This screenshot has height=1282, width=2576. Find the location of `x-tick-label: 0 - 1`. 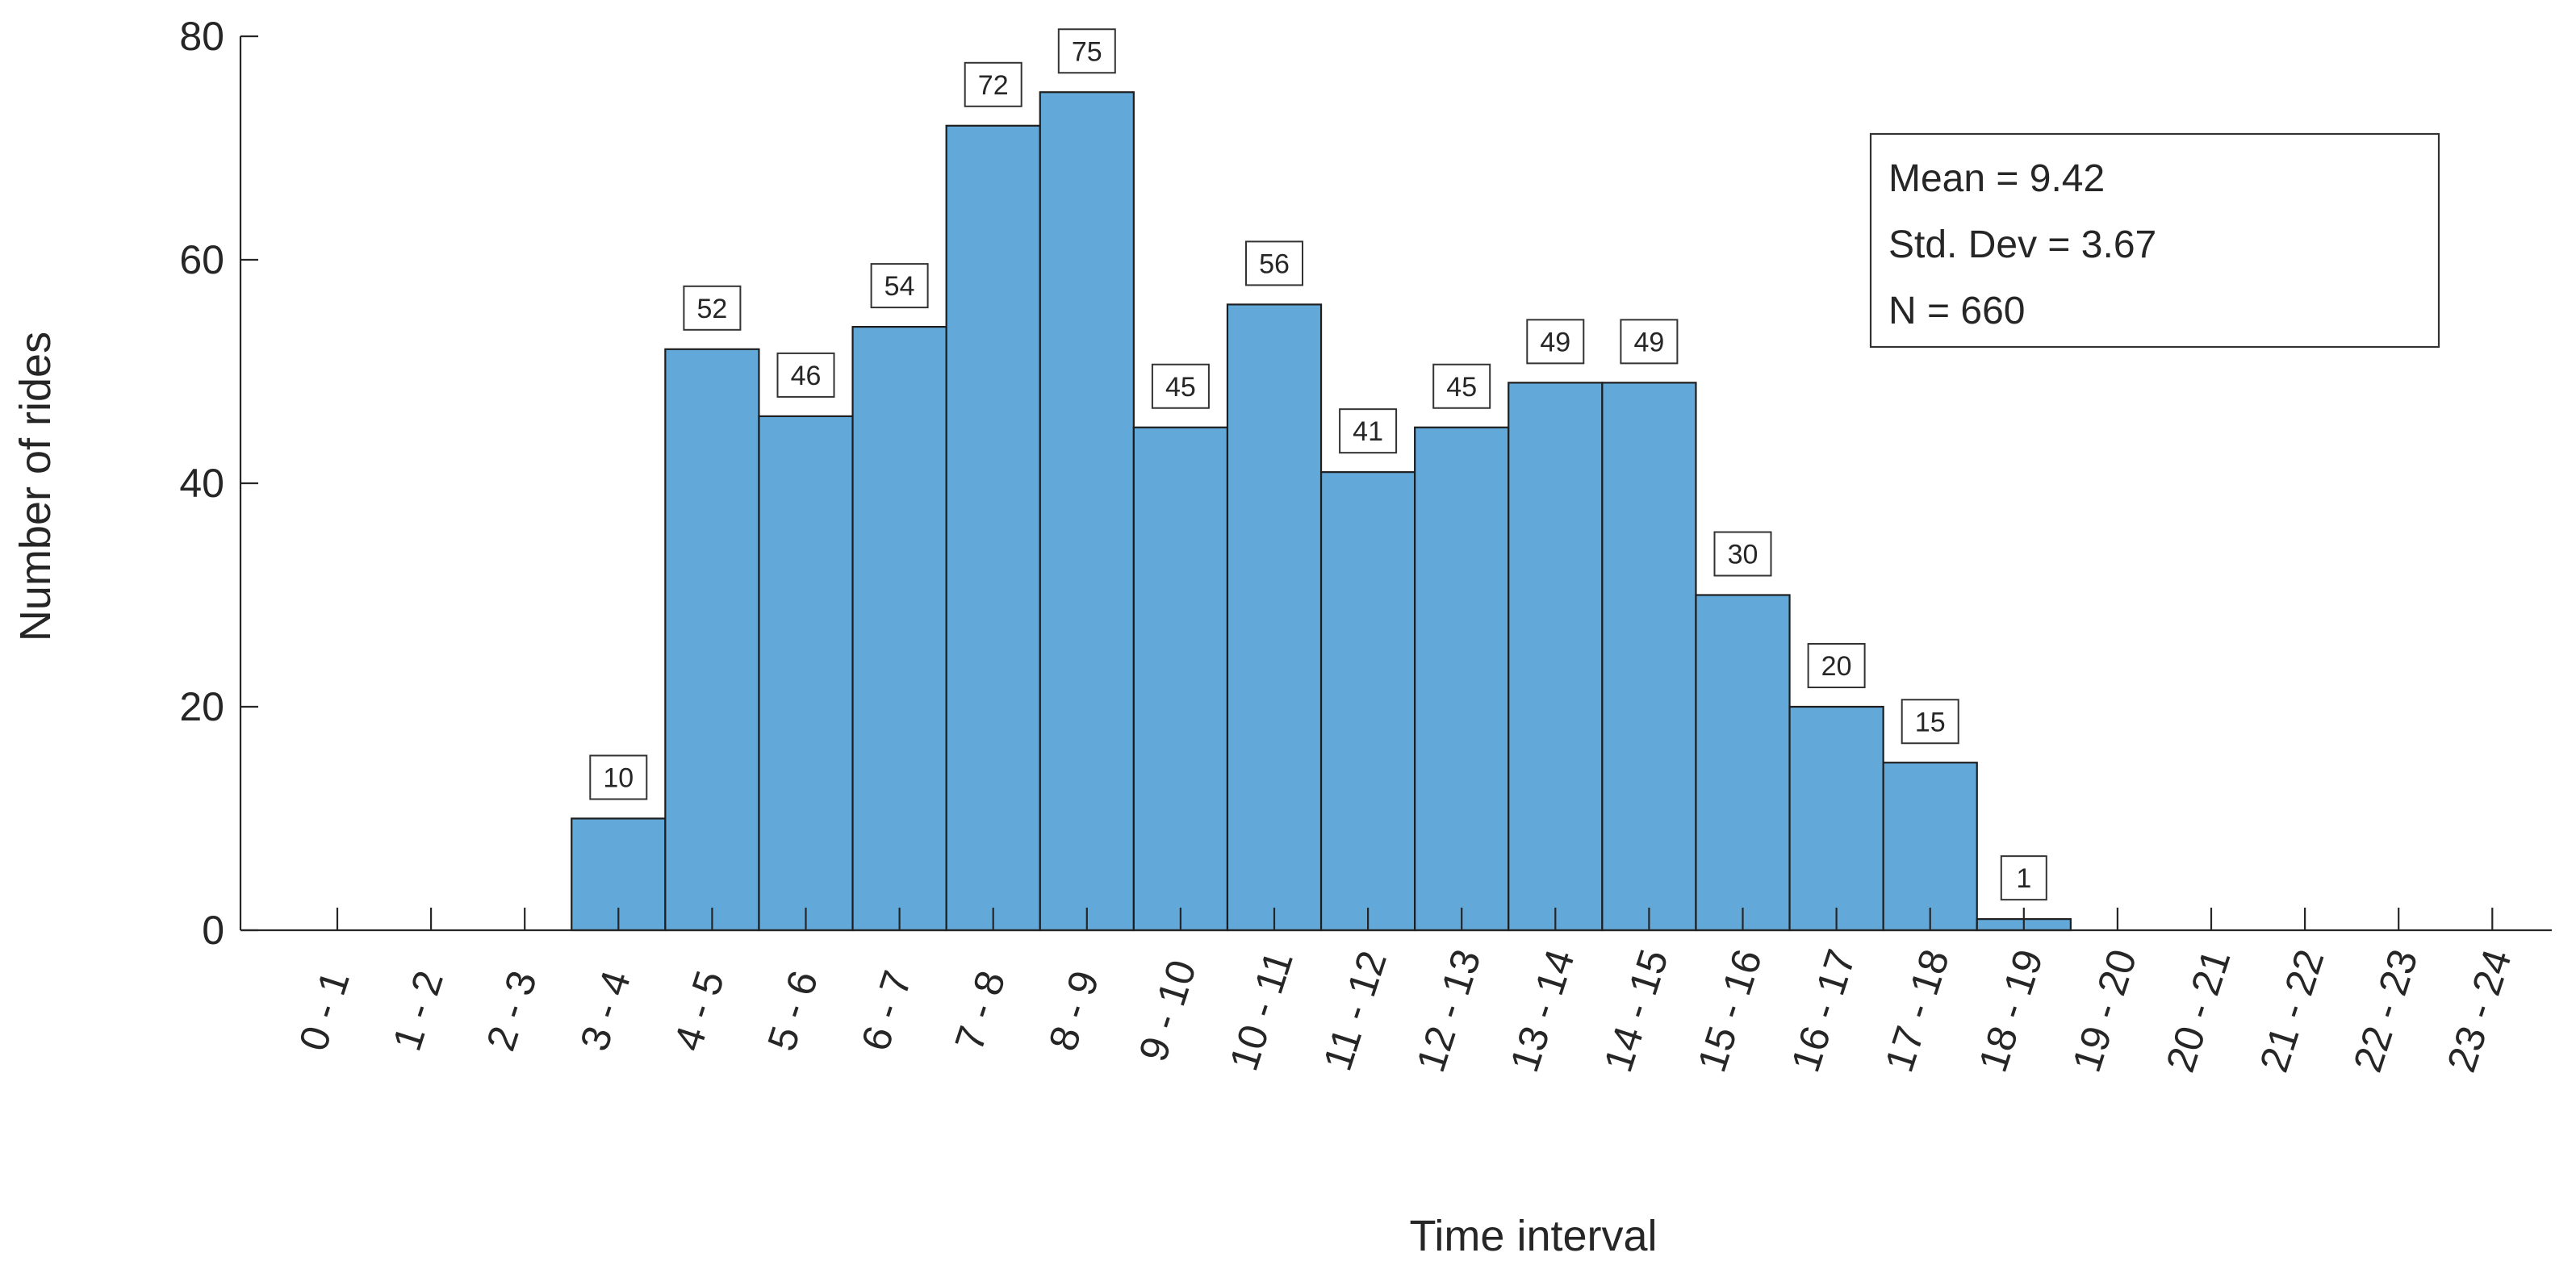

x-tick-label: 0 - 1 is located at coordinates (324, 1011).